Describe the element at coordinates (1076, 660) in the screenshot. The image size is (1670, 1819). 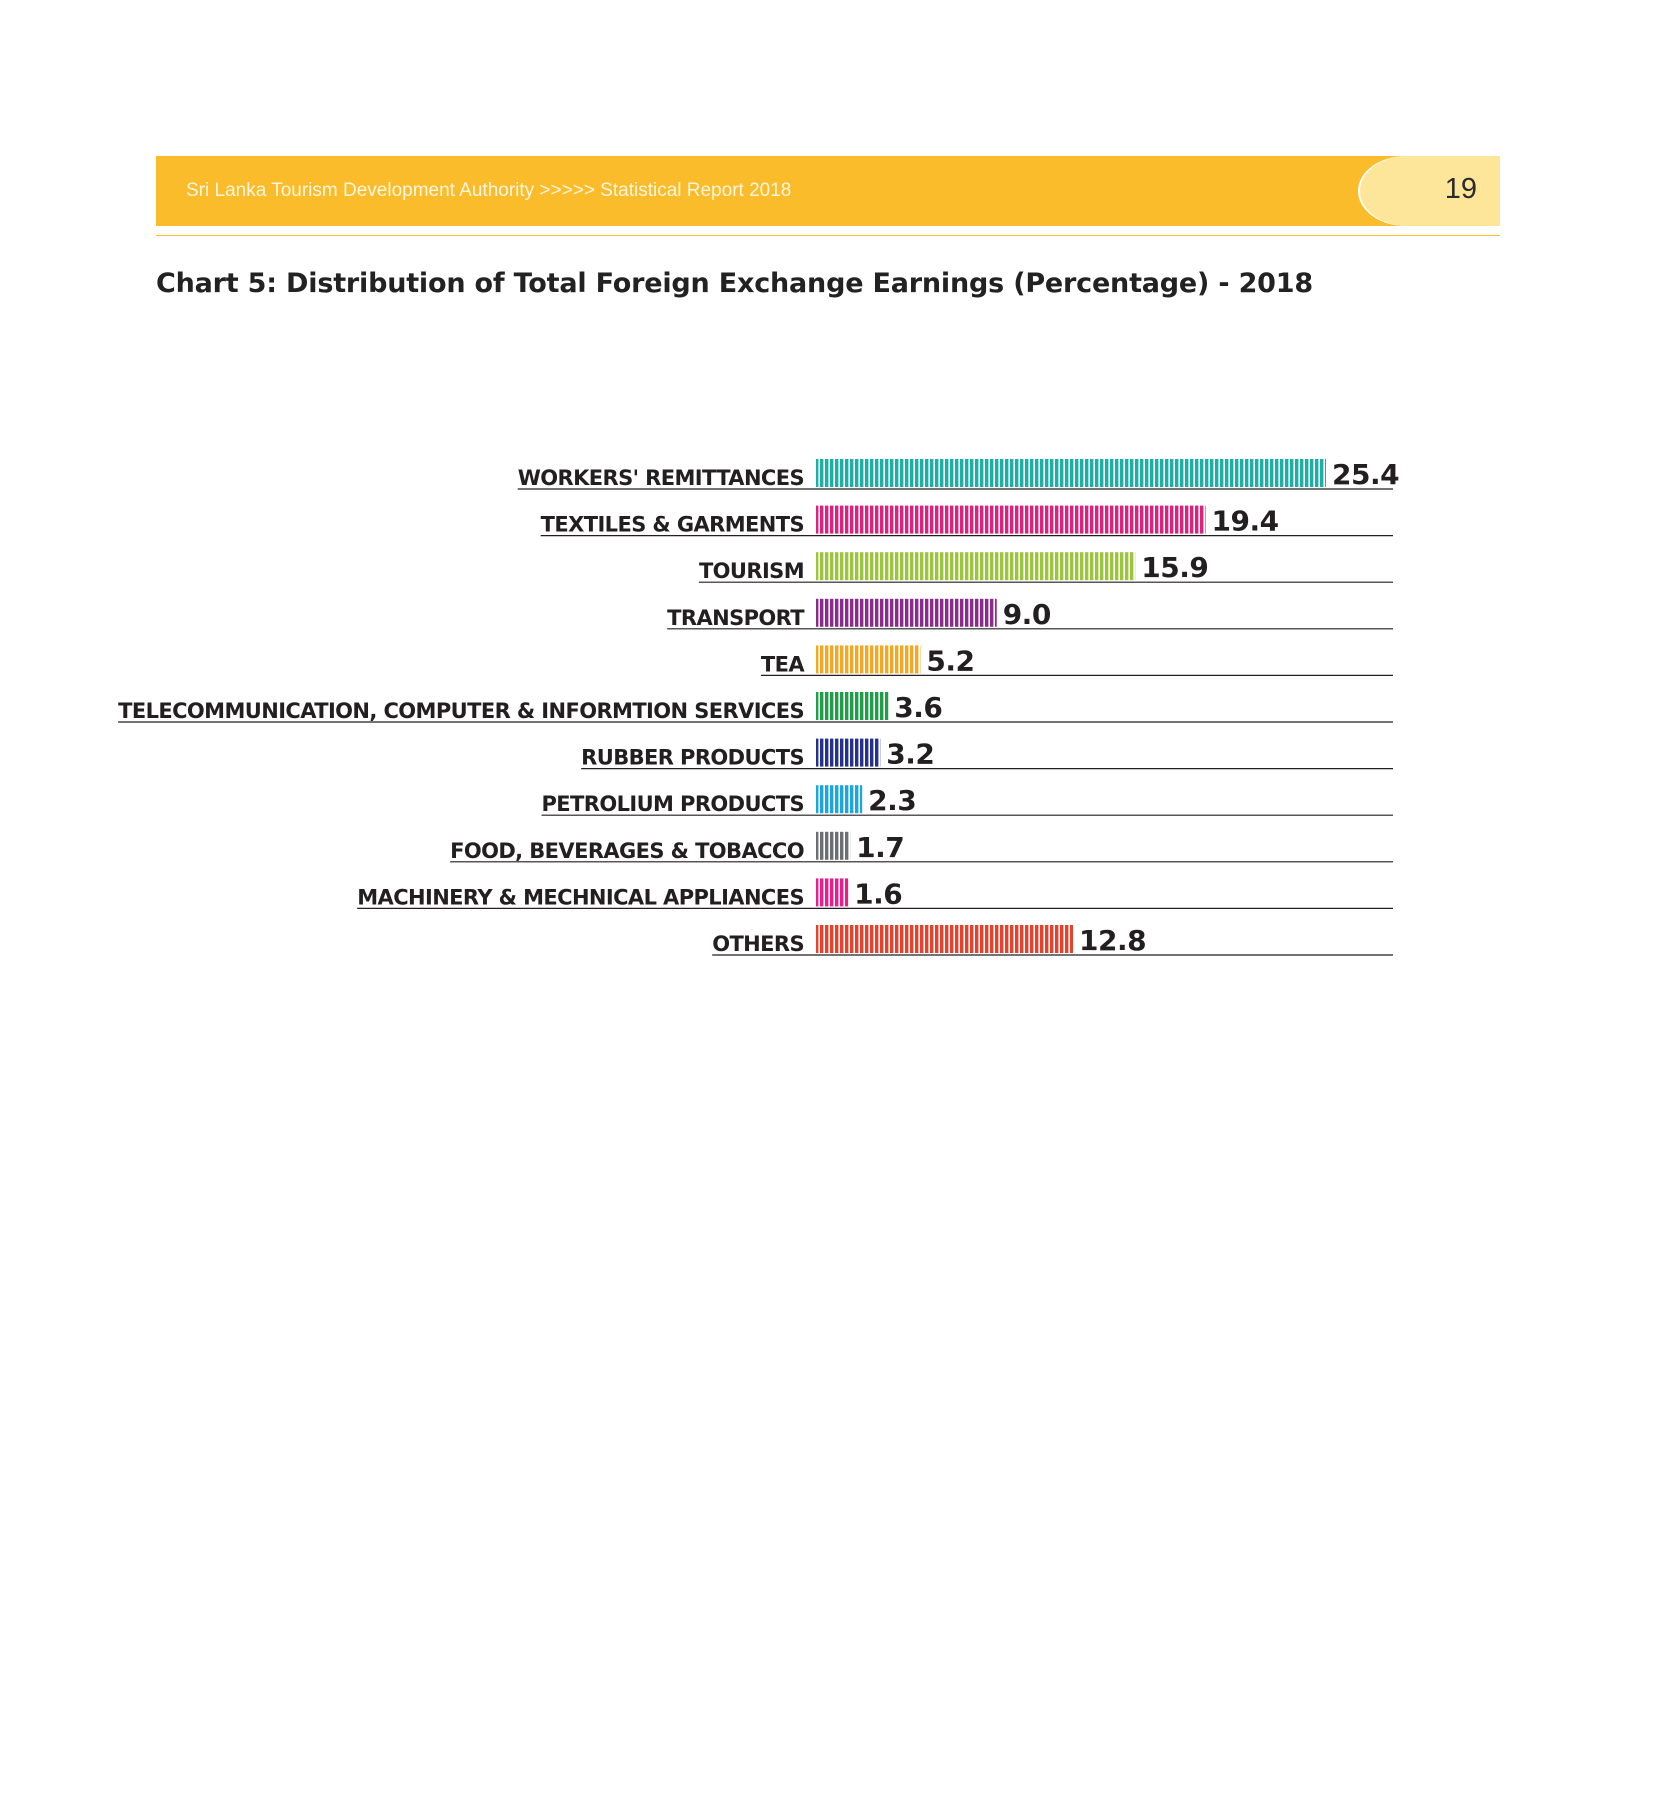
I see `bar-row: TEA 5.2` at that location.